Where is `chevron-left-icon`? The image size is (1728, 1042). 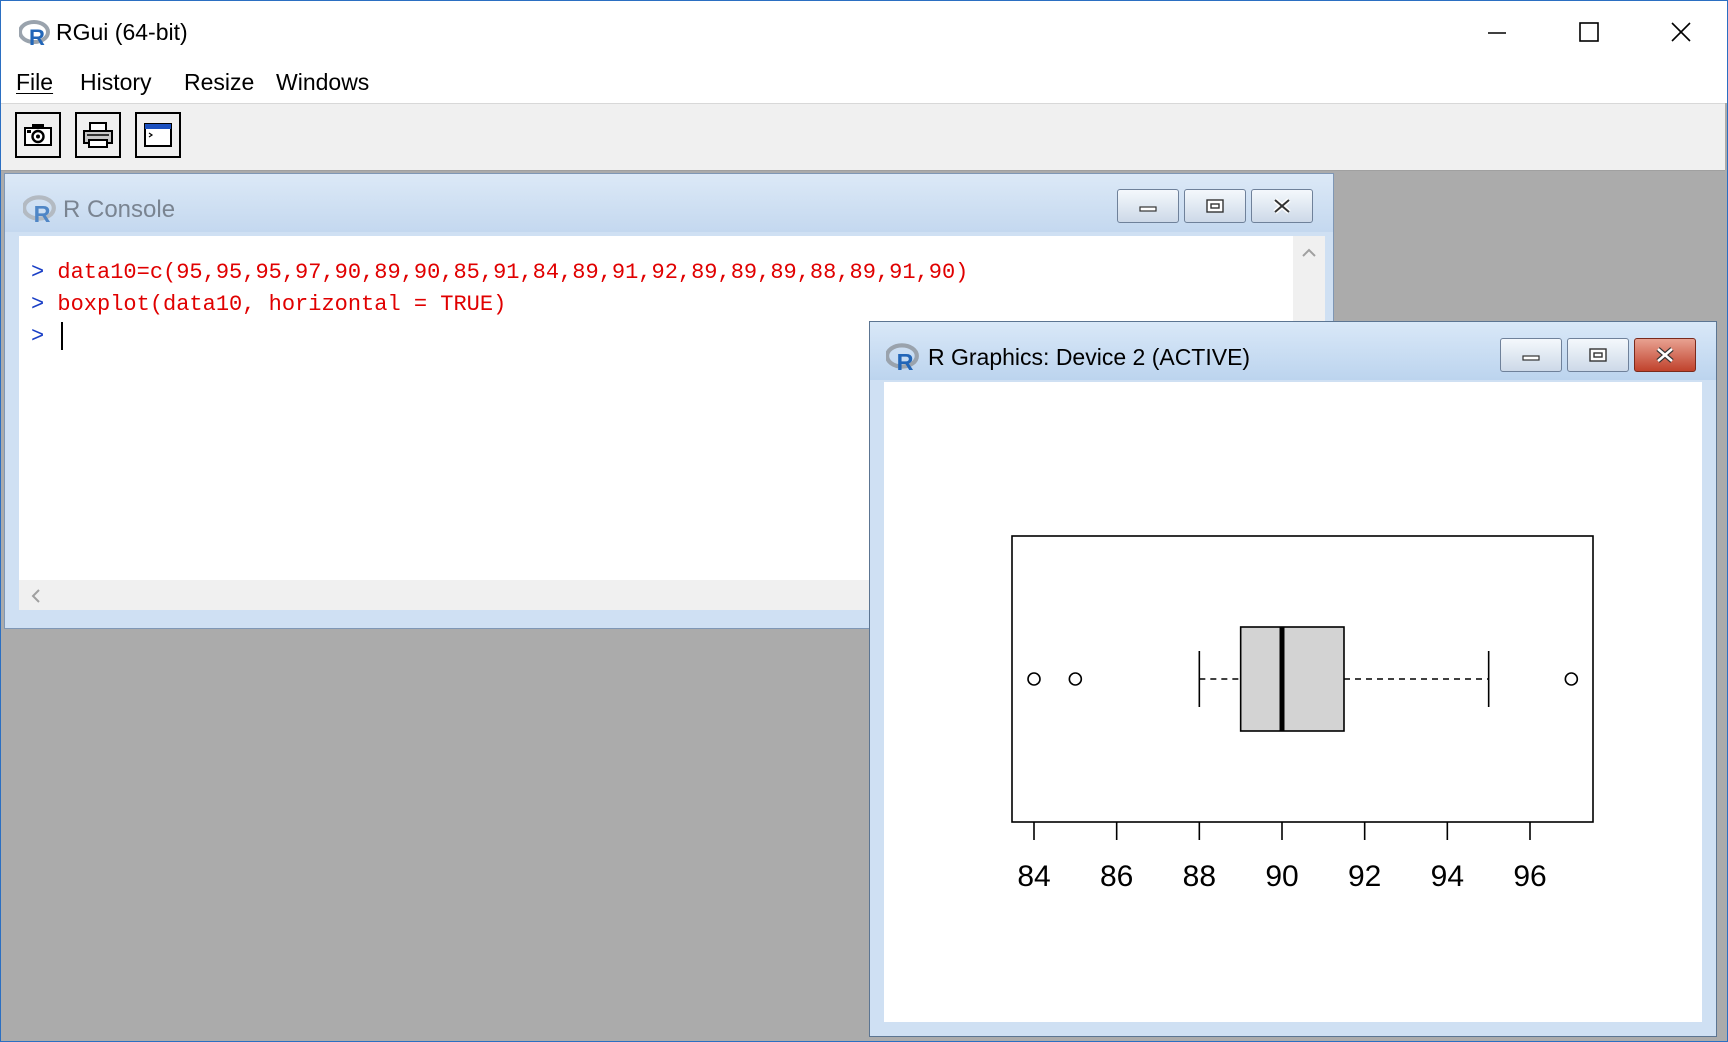 chevron-left-icon is located at coordinates (35, 596).